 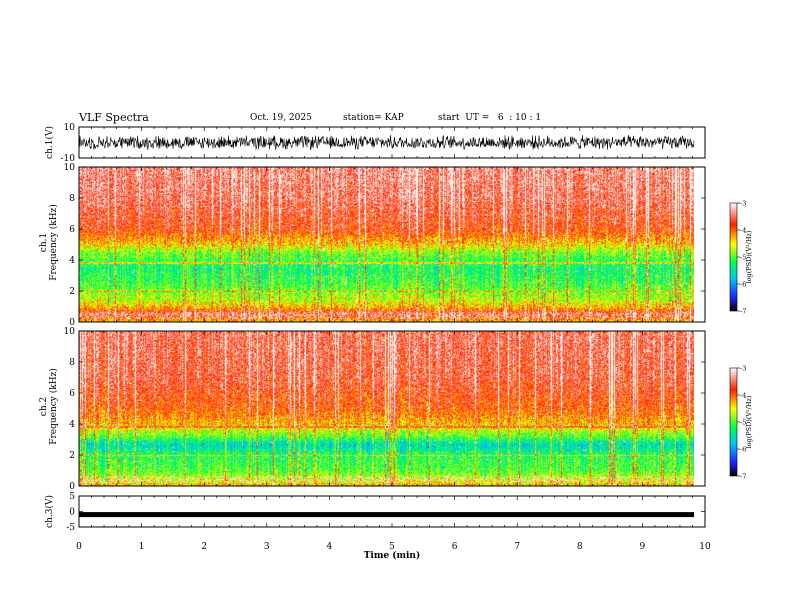 I want to click on date-label: Oct. 19, 2025, so click(x=281, y=118).